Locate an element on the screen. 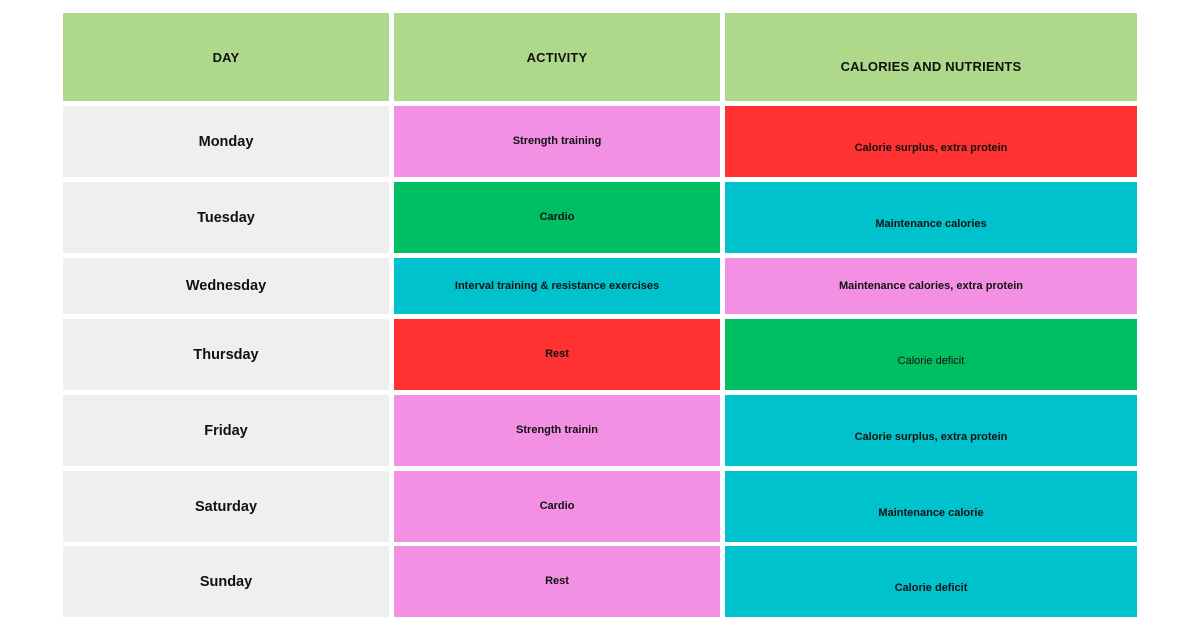  header-nutrients: CALORIES AND NUTRIENTS is located at coordinates (931, 57).